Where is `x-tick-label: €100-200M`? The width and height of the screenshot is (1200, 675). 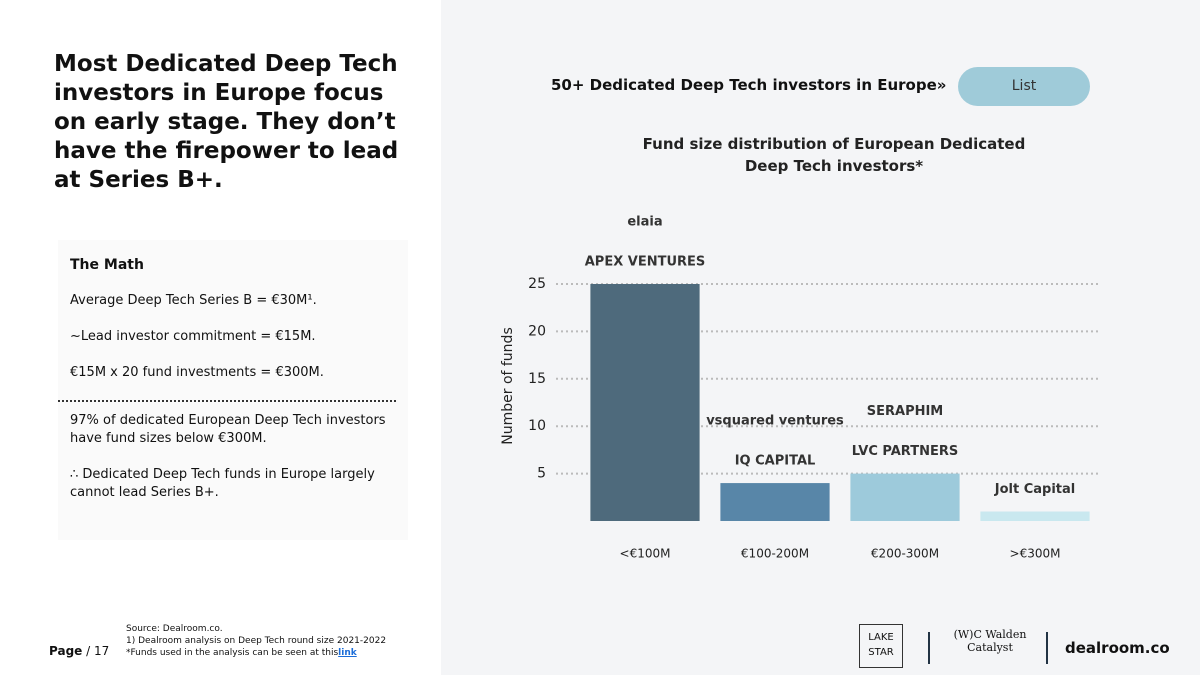
x-tick-label: €100-200M is located at coordinates (775, 554).